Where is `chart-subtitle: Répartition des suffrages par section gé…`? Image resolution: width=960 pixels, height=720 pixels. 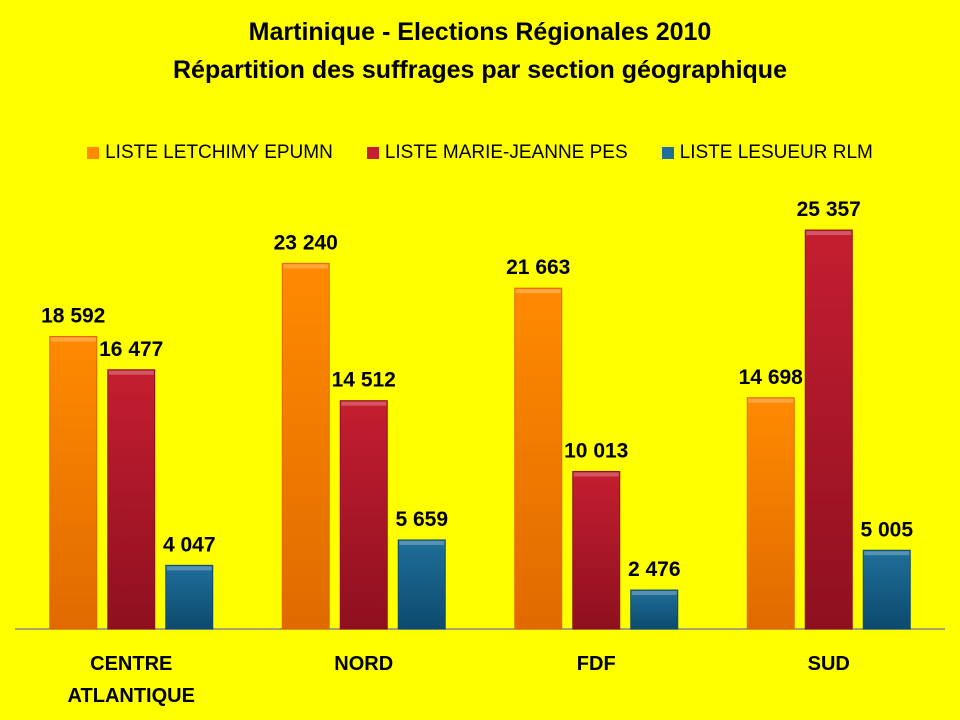 chart-subtitle: Répartition des suffrages par section gé… is located at coordinates (479, 70).